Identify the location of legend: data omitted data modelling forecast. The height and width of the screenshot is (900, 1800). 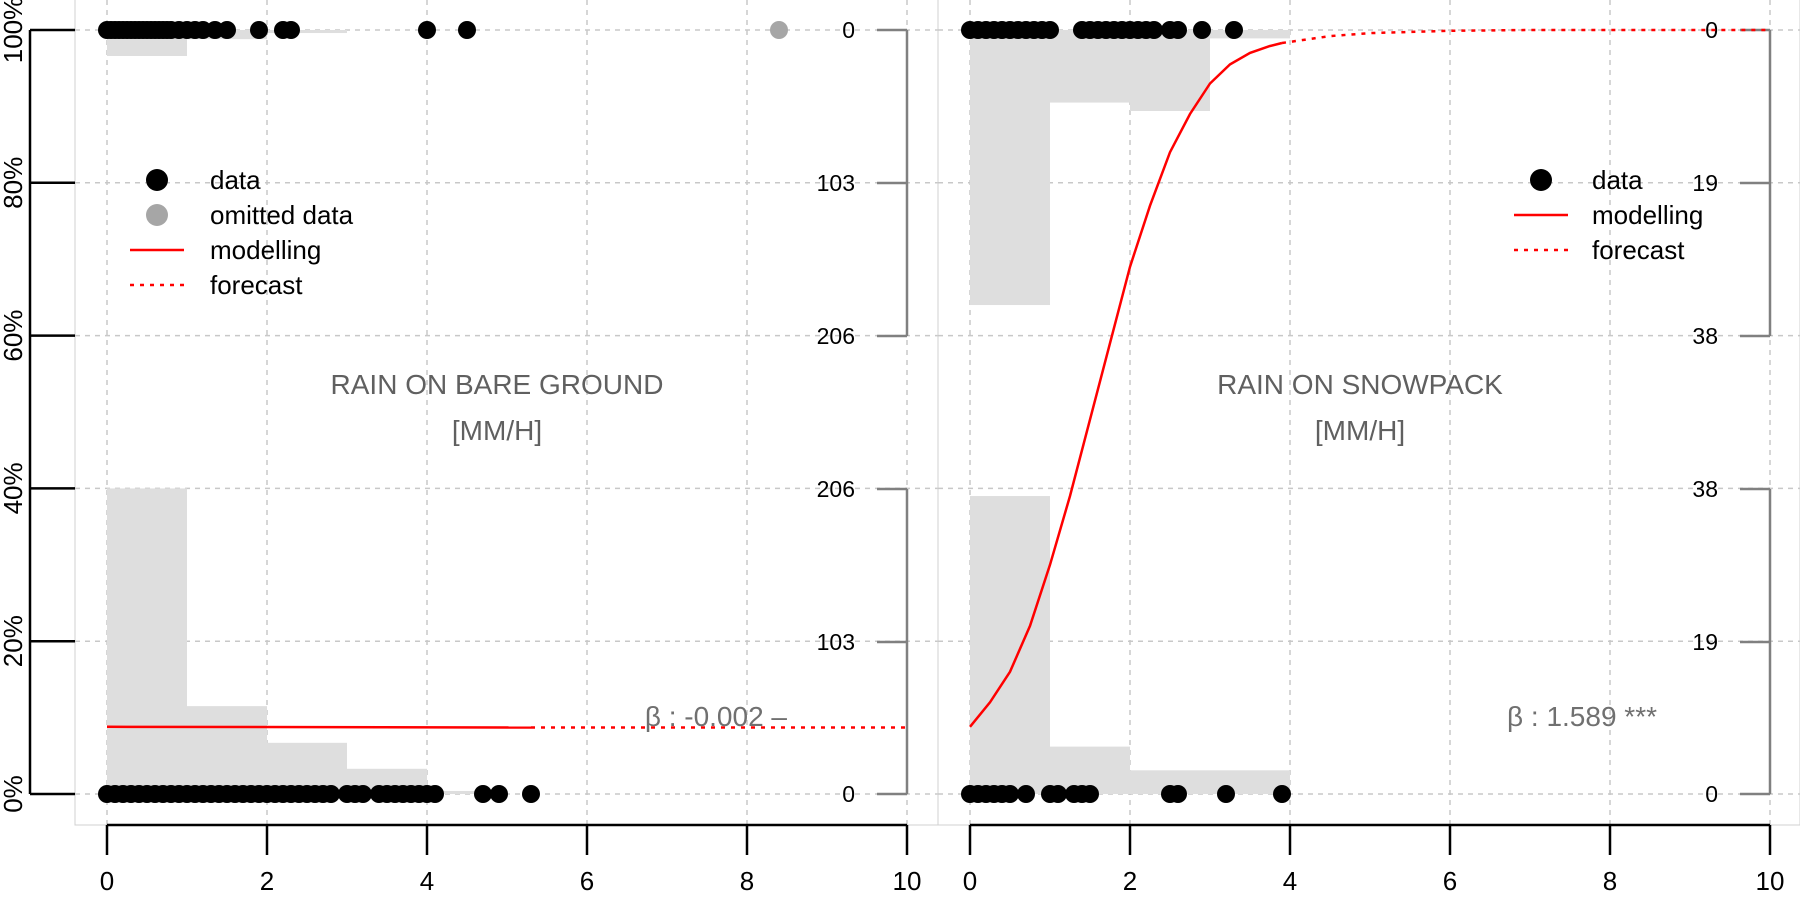
(242, 232).